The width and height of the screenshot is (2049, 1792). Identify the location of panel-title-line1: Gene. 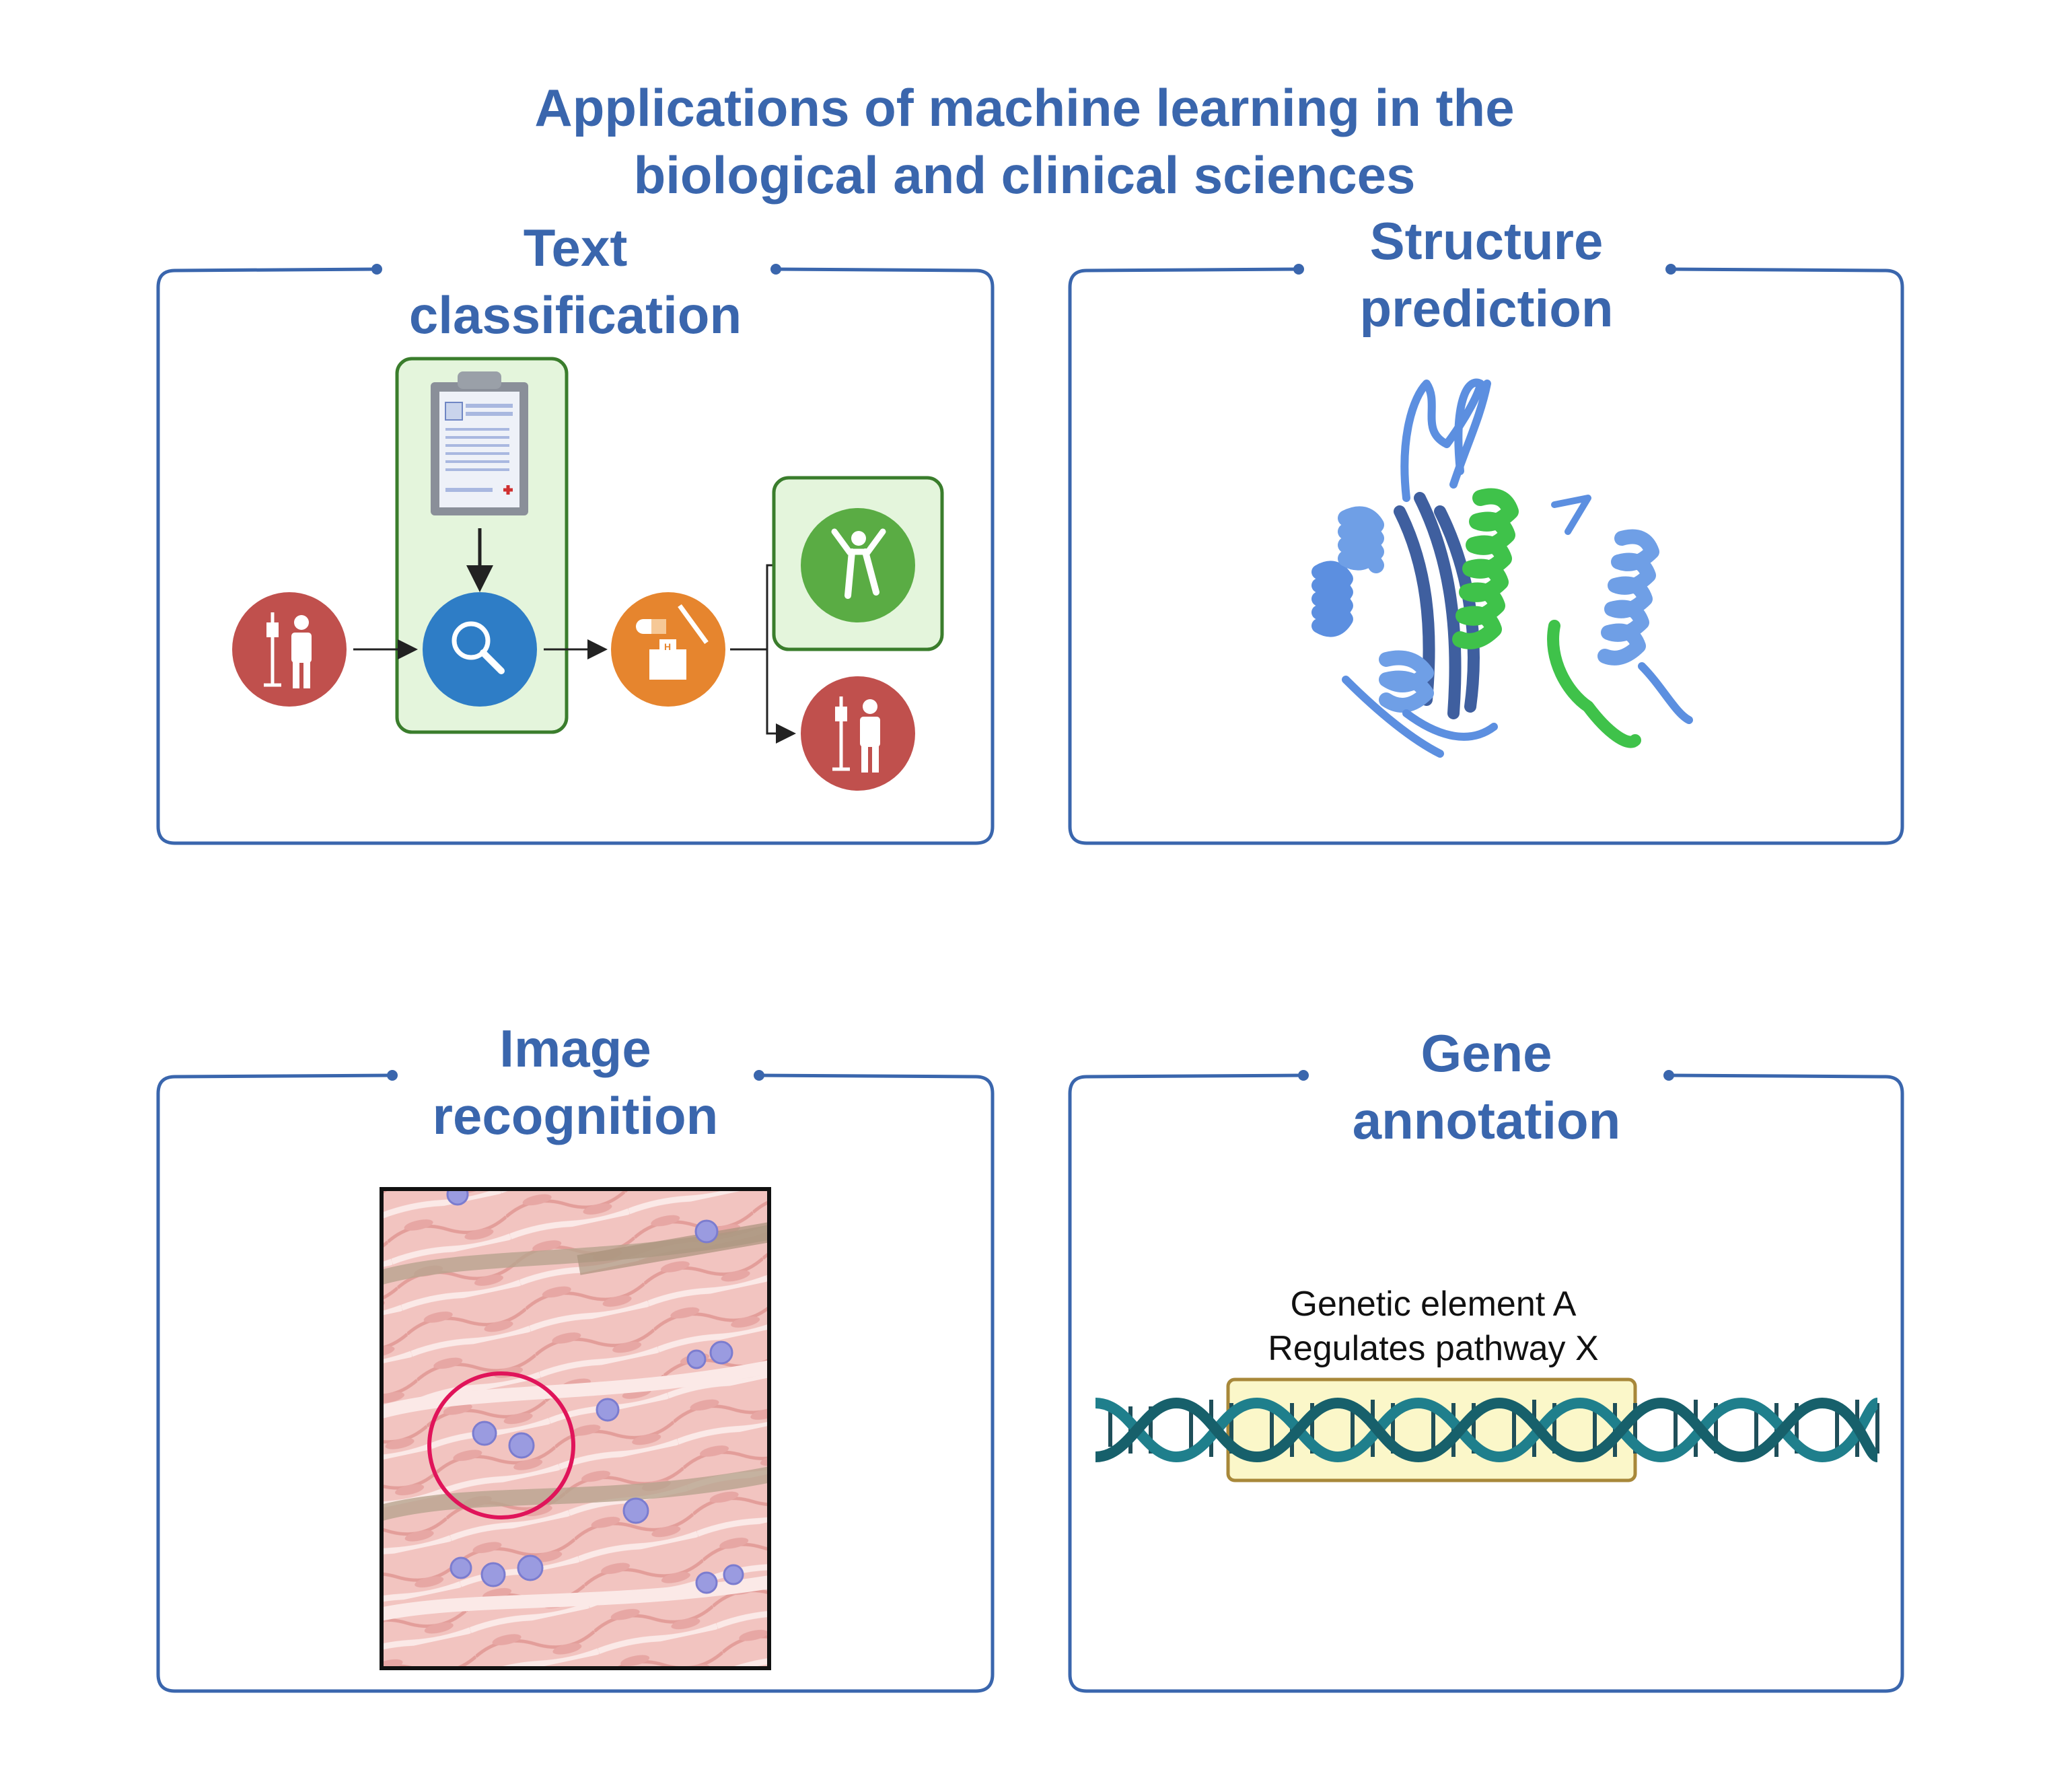
(1486, 1053).